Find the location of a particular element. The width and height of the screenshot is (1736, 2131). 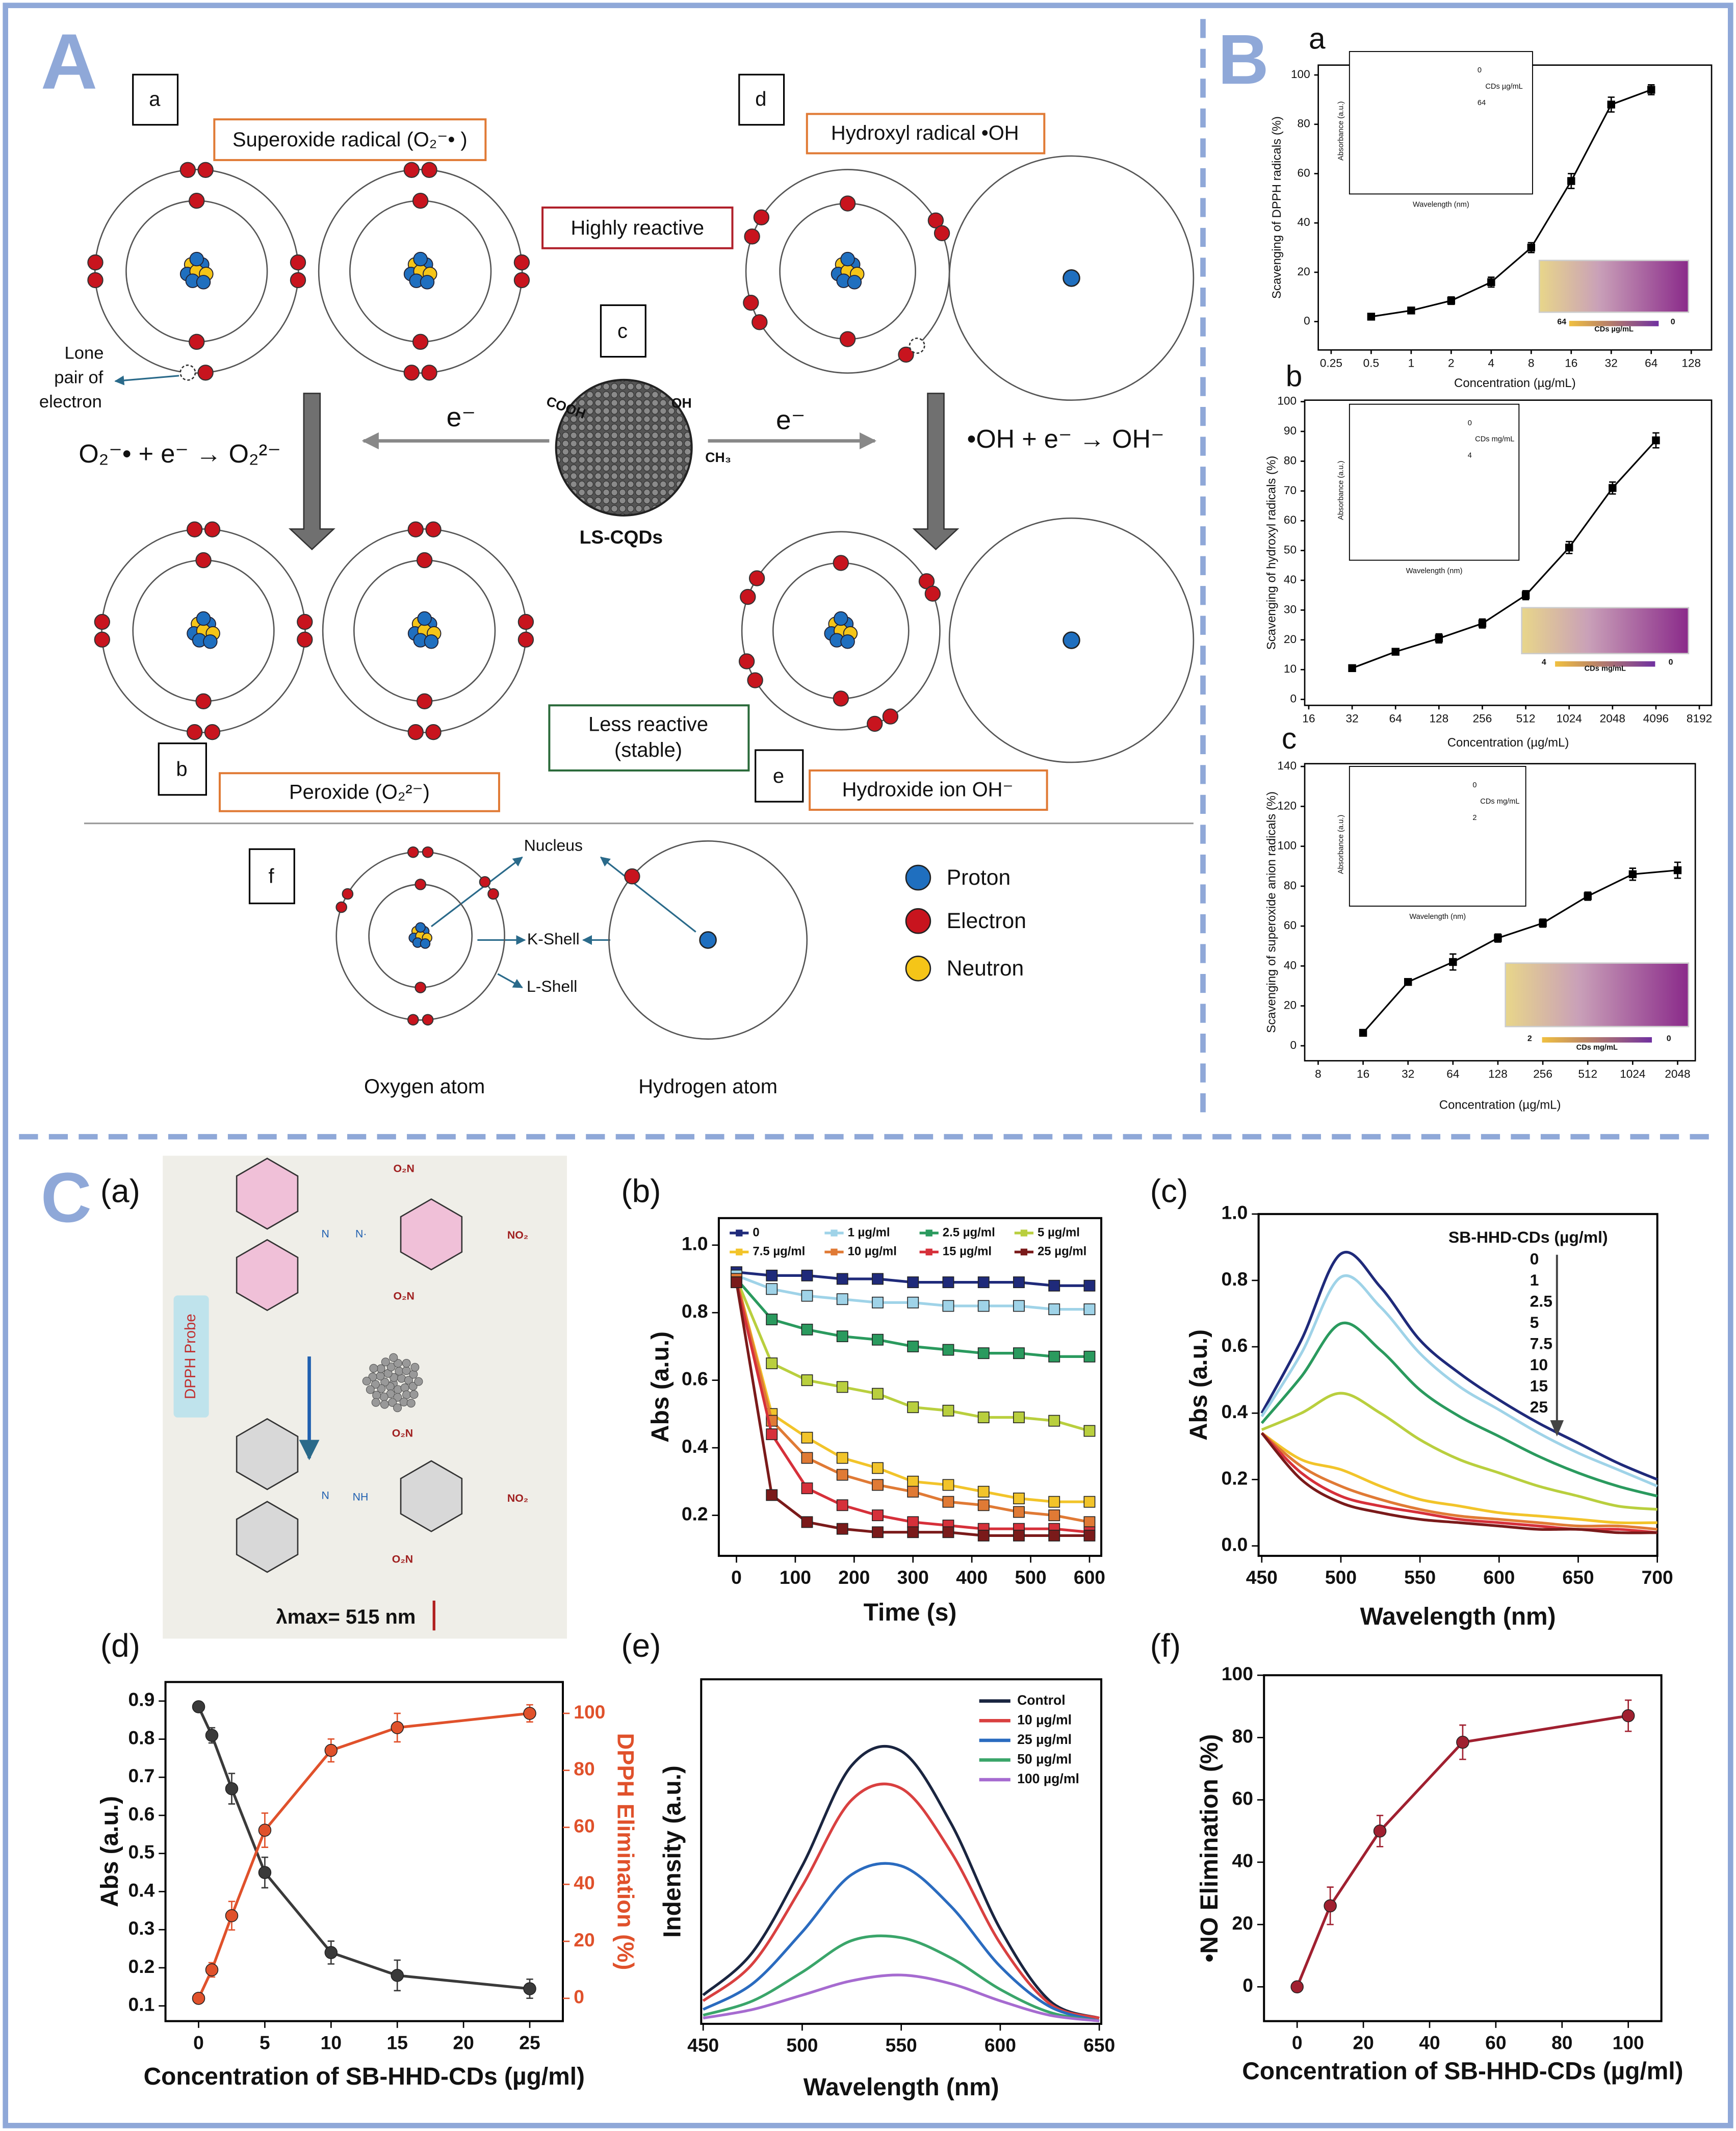

x-tick-label: 550 is located at coordinates (901, 2045).